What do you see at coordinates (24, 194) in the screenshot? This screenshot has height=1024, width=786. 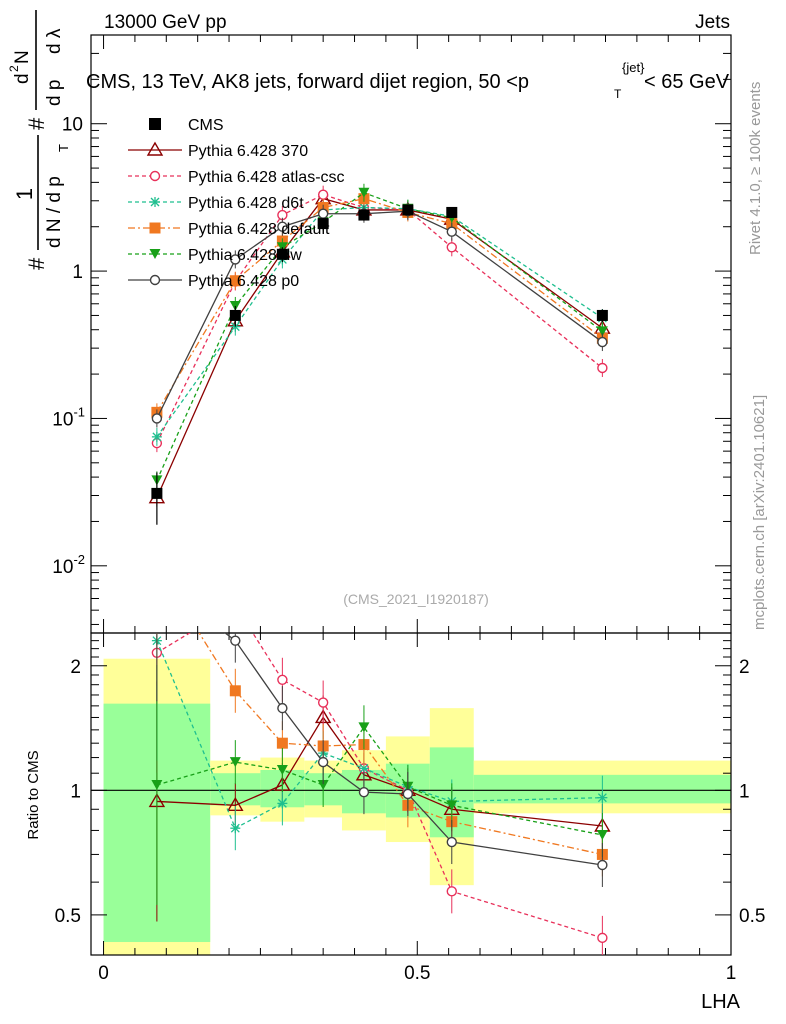 I see `svg-text: 1` at bounding box center [24, 194].